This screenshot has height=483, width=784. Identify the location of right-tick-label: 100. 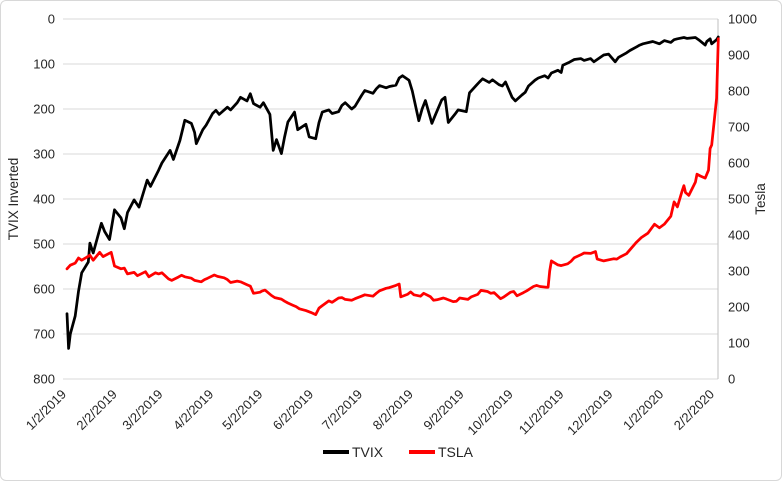
(739, 343).